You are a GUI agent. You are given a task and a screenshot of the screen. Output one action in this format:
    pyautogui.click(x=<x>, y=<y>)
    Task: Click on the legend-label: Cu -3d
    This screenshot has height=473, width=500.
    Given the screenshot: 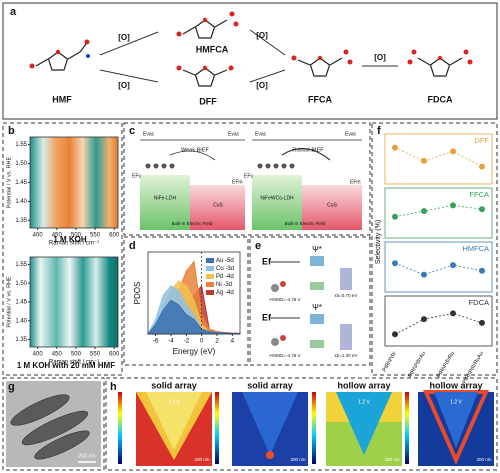 What is the action you would take?
    pyautogui.click(x=225, y=269)
    